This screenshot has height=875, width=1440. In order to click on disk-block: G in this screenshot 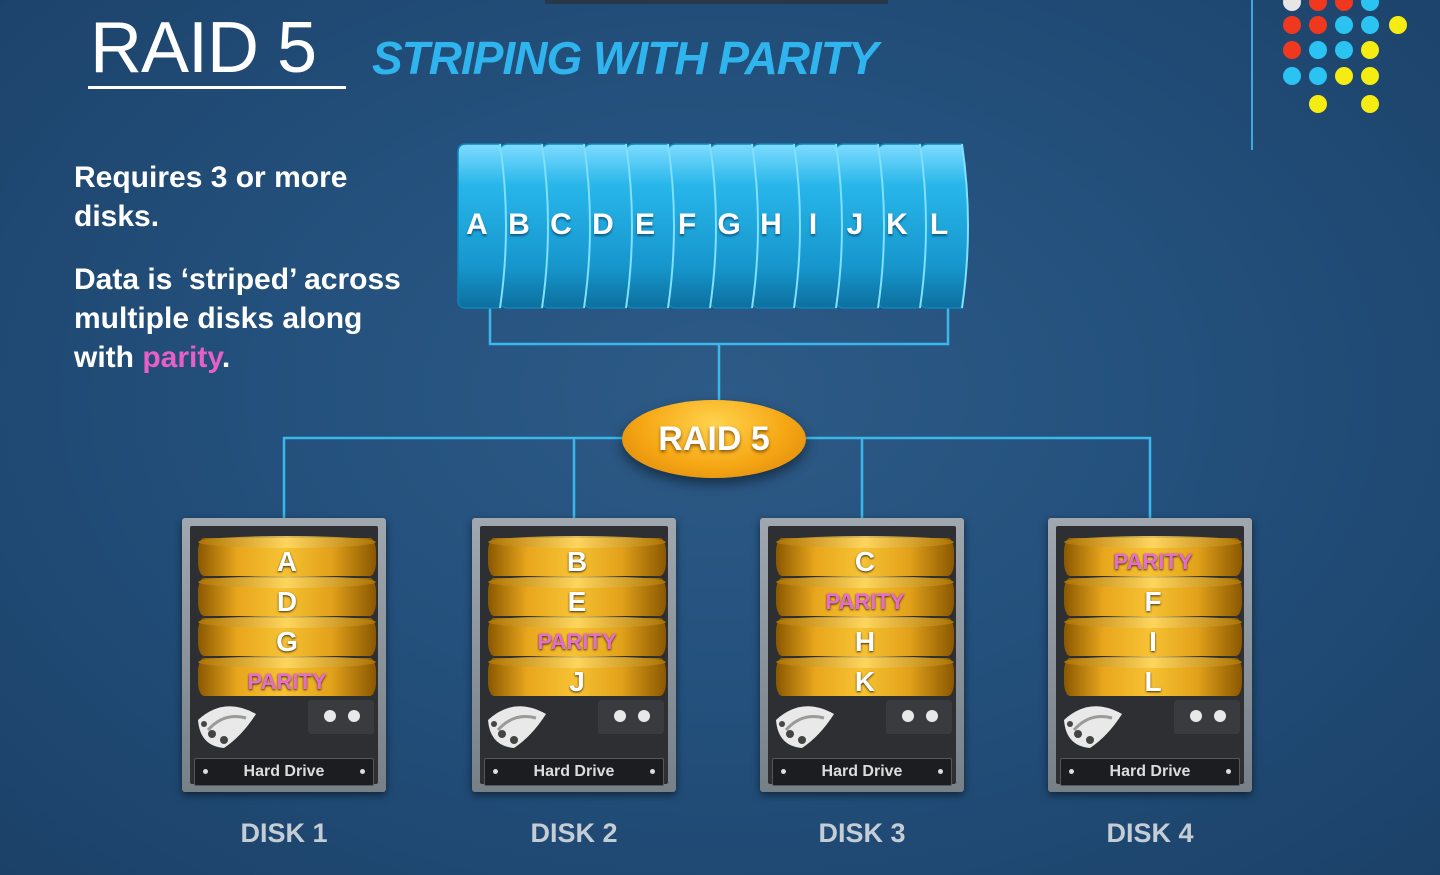, I will do `click(287, 636)`.